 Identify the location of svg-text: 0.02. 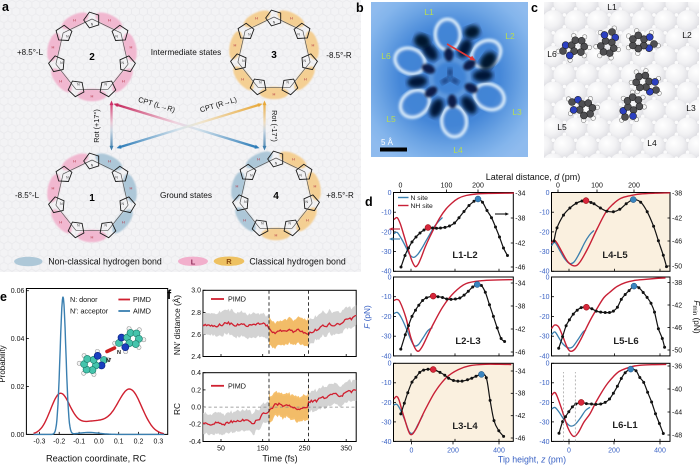
(18, 387).